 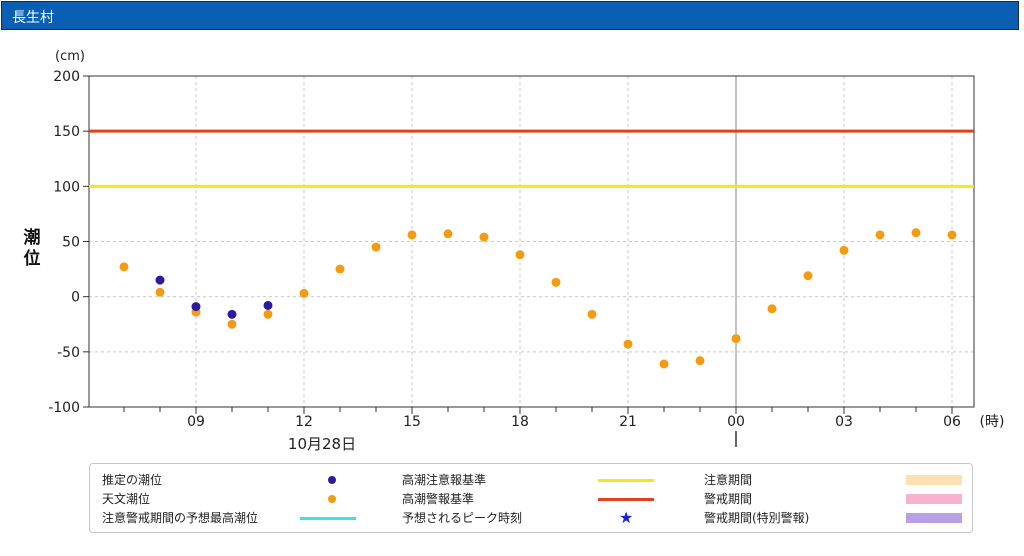 I want to click on x-tick-label: 12, so click(x=304, y=422).